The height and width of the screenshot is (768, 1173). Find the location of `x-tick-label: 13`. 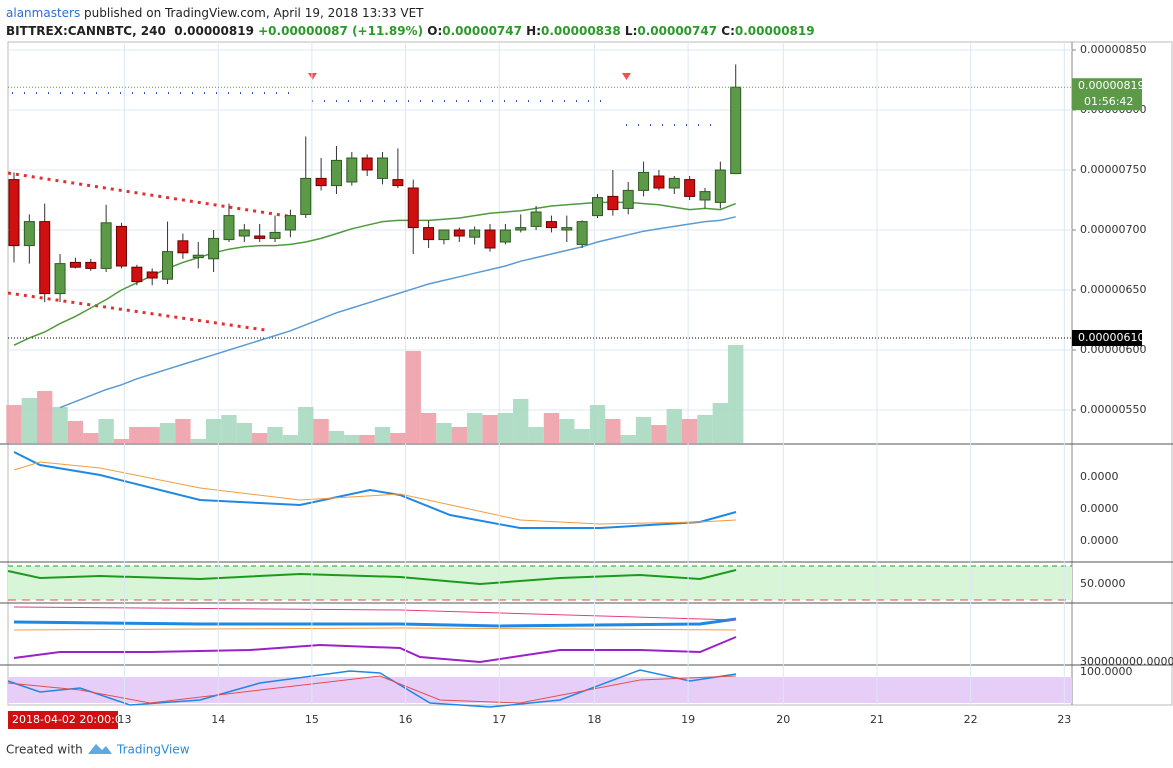

x-tick-label: 13 is located at coordinates (125, 719).